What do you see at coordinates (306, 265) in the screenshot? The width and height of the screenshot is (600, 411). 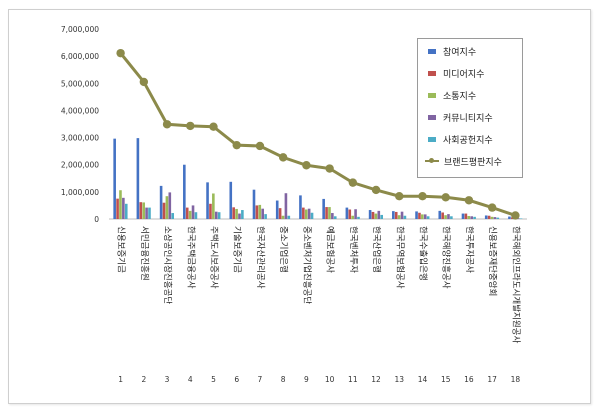 I see `x-category-label: 중소벤처기업진흥공단` at bounding box center [306, 265].